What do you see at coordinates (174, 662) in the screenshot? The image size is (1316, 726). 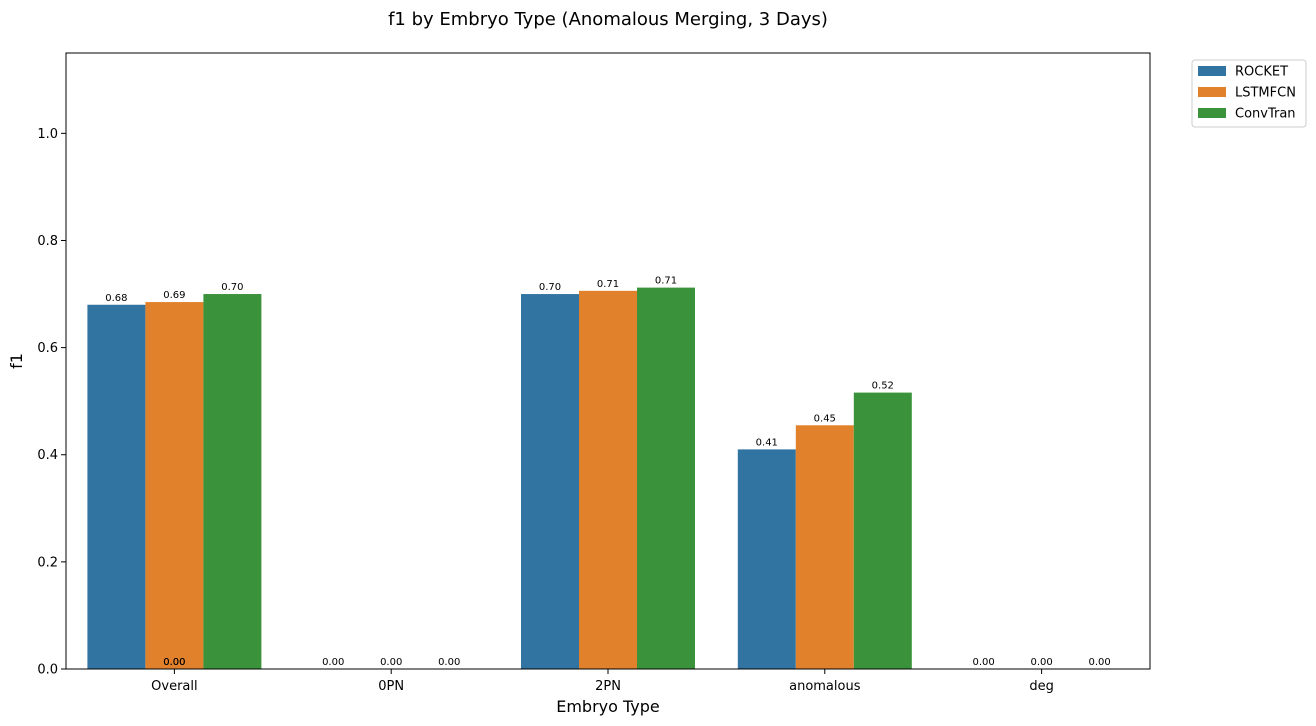 I see `overlay-data-label: 0.00` at bounding box center [174, 662].